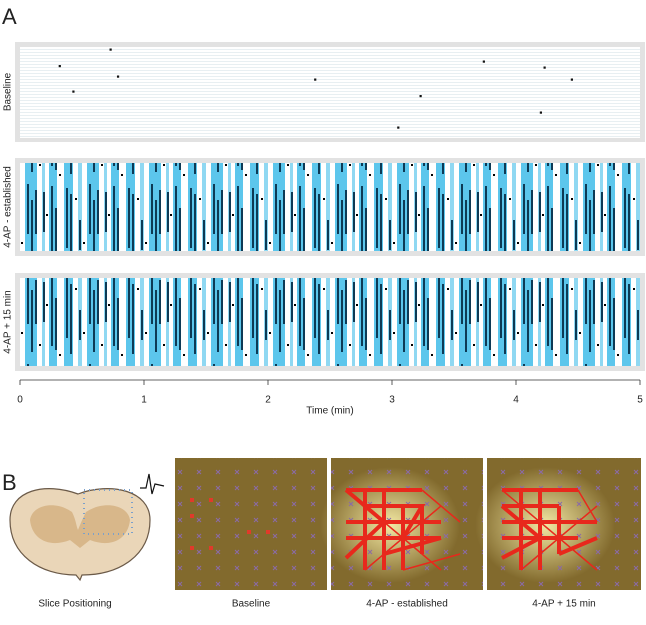 This screenshot has width=646, height=625. I want to click on x-axis-label: Time (min), so click(329, 411).